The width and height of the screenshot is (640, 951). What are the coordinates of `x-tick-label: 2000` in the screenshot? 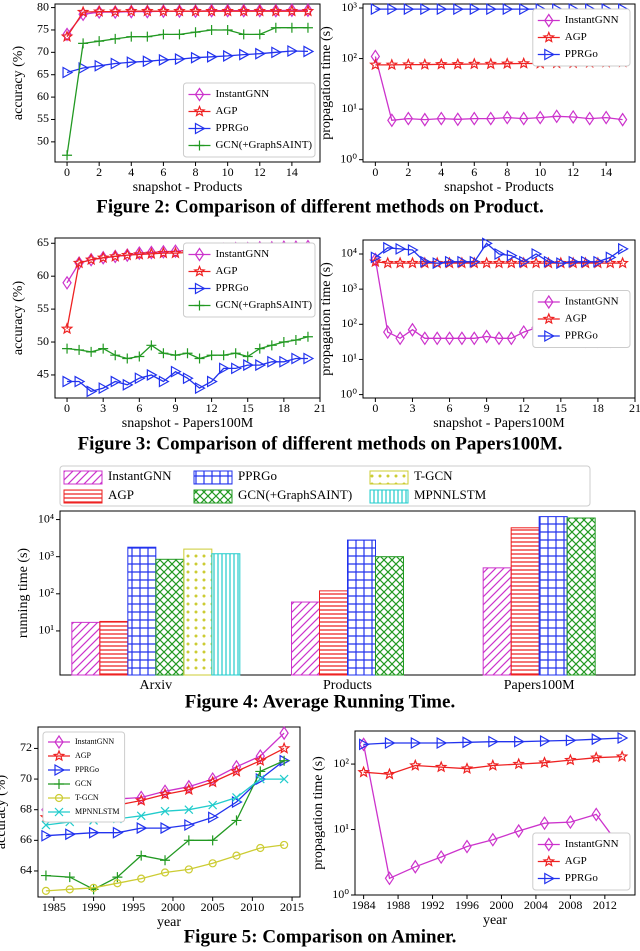 It's located at (501, 905).